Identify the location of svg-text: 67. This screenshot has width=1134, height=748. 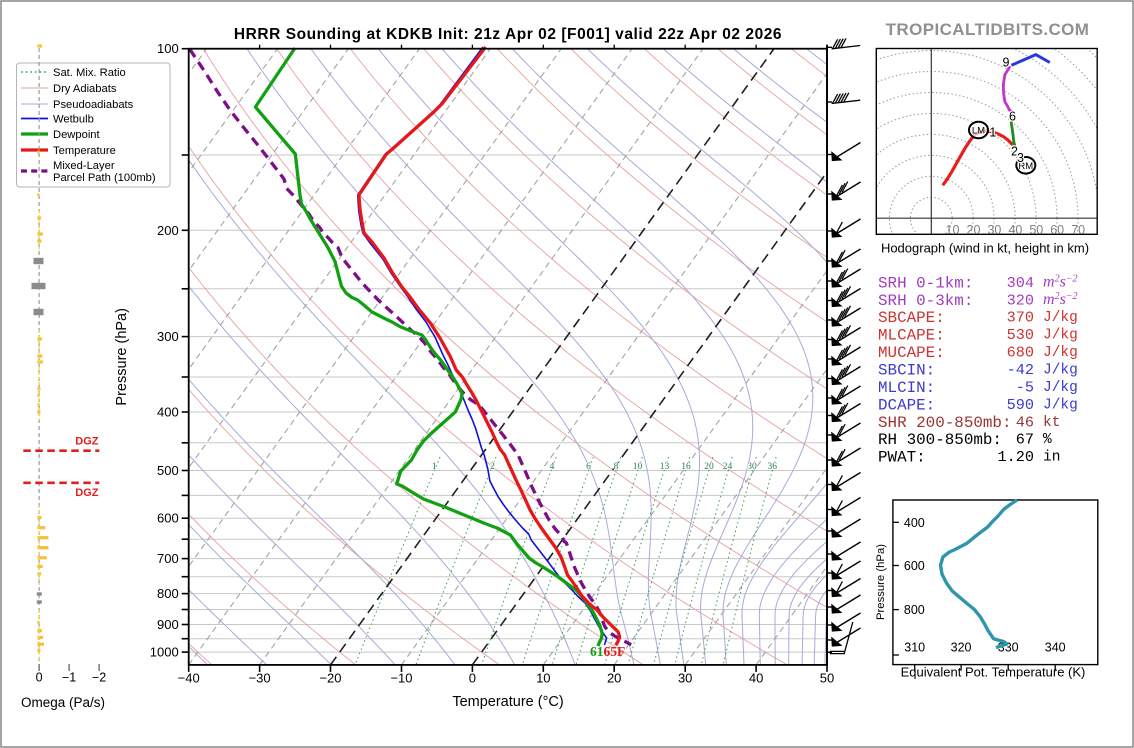
(1025, 440).